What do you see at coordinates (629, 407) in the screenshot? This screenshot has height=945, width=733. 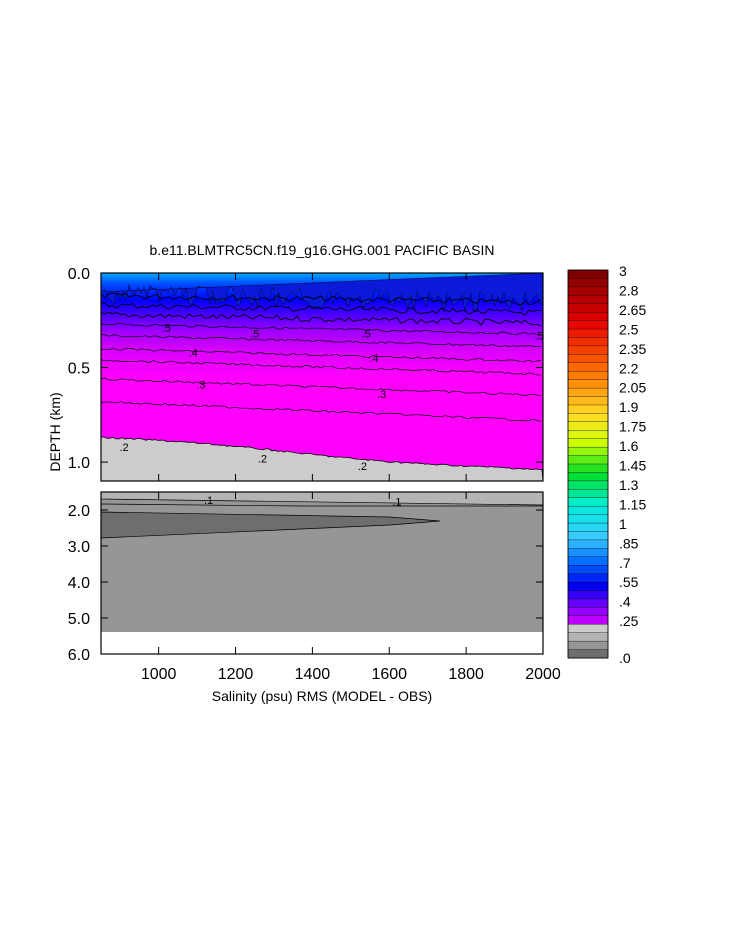 I see `colorbar-label: 1.9` at bounding box center [629, 407].